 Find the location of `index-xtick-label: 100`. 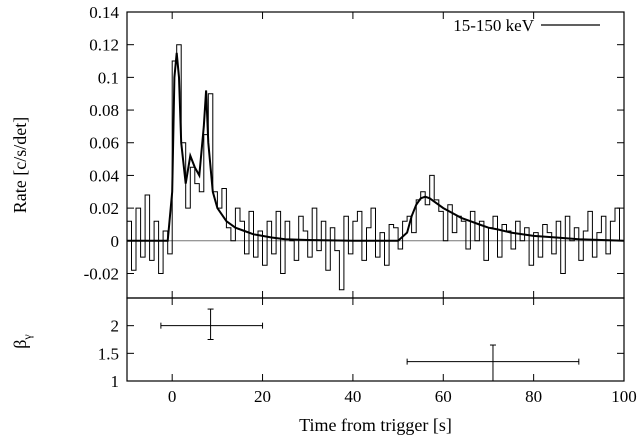

index-xtick-label: 100 is located at coordinates (624, 396).